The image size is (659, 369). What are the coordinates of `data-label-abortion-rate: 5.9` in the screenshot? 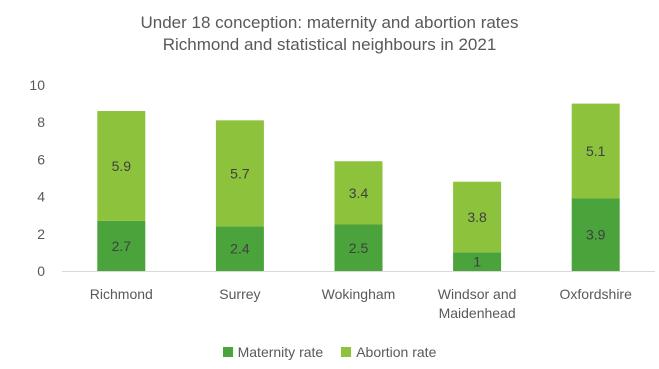 It's located at (122, 166).